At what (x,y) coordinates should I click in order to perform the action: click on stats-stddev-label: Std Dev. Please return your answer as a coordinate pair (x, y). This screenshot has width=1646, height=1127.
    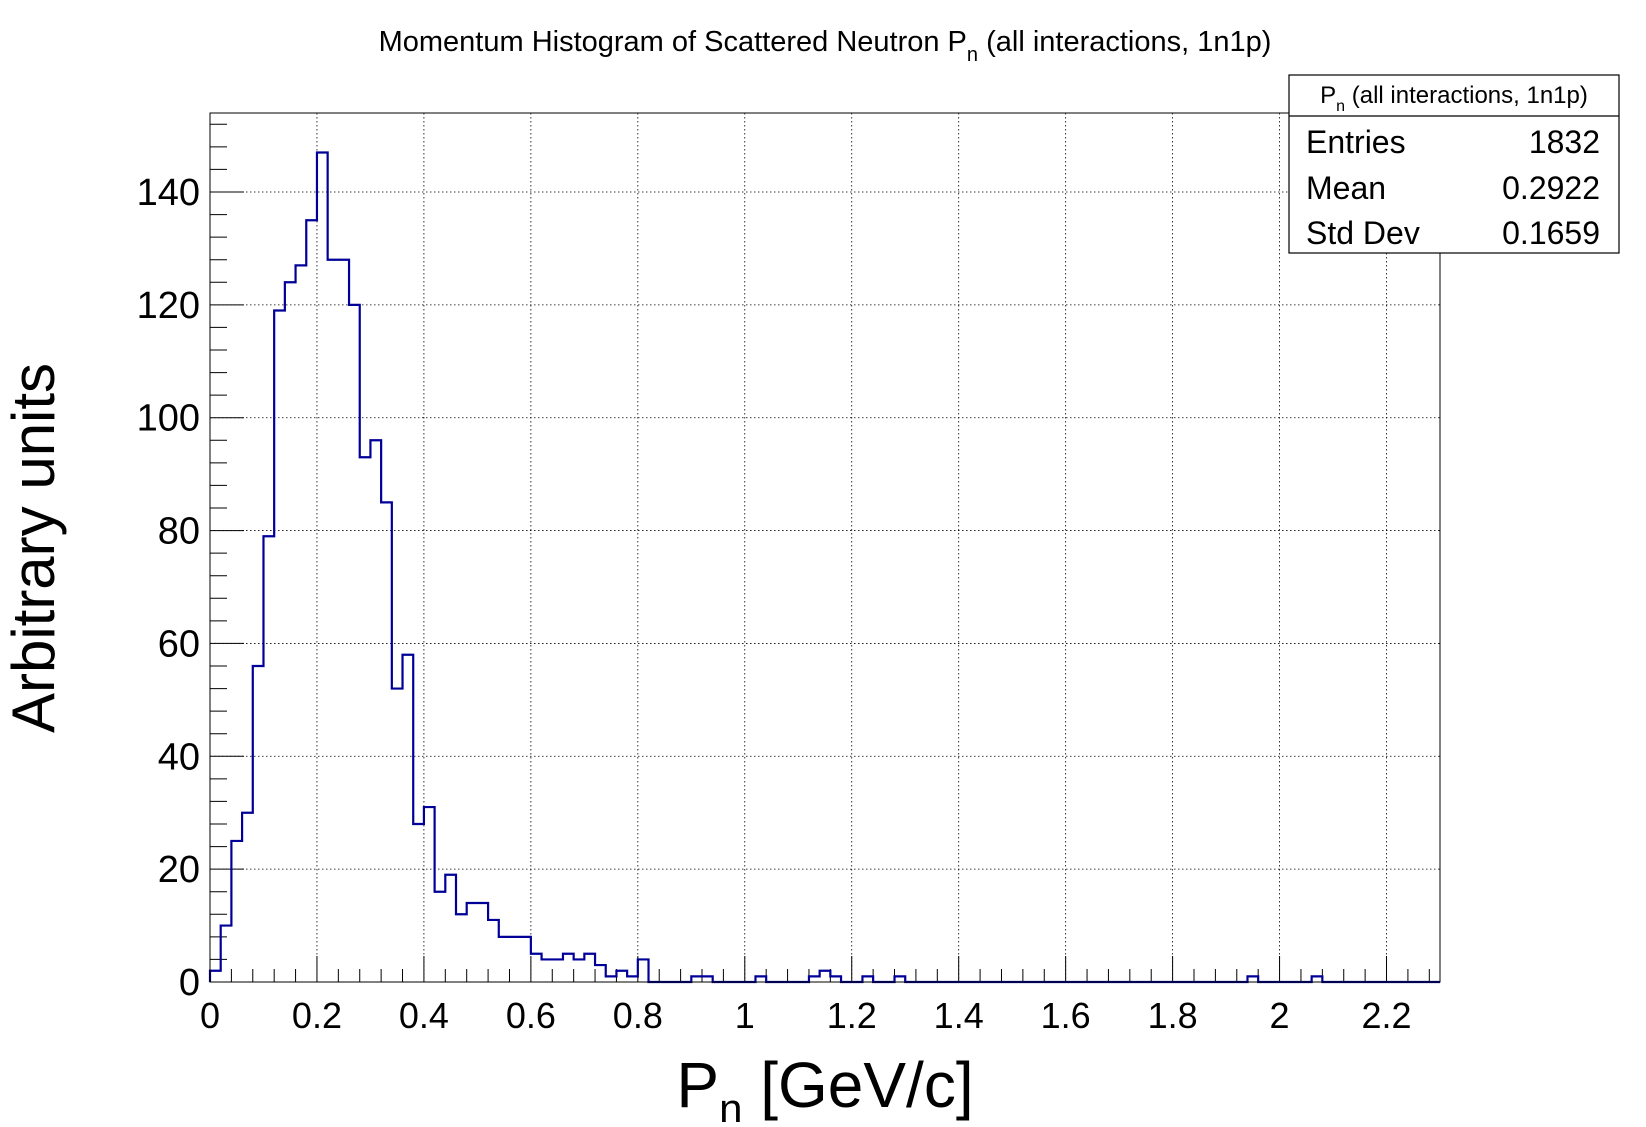
    Looking at the image, I should click on (1363, 233).